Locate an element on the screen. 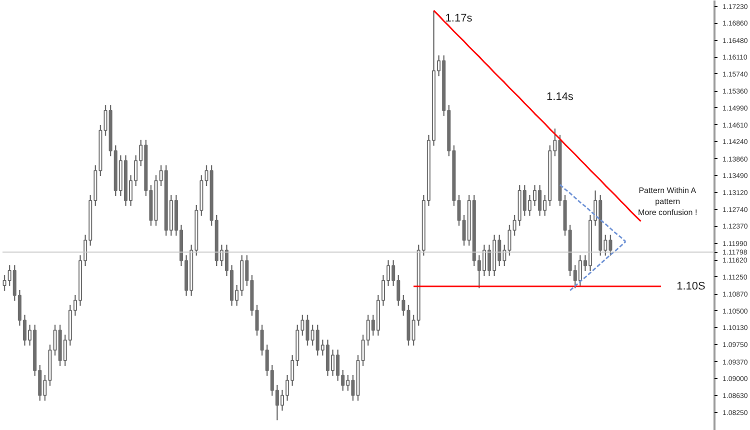 The width and height of the screenshot is (750, 430). annotation: Pattern Within A pattern More confusion ! is located at coordinates (668, 202).